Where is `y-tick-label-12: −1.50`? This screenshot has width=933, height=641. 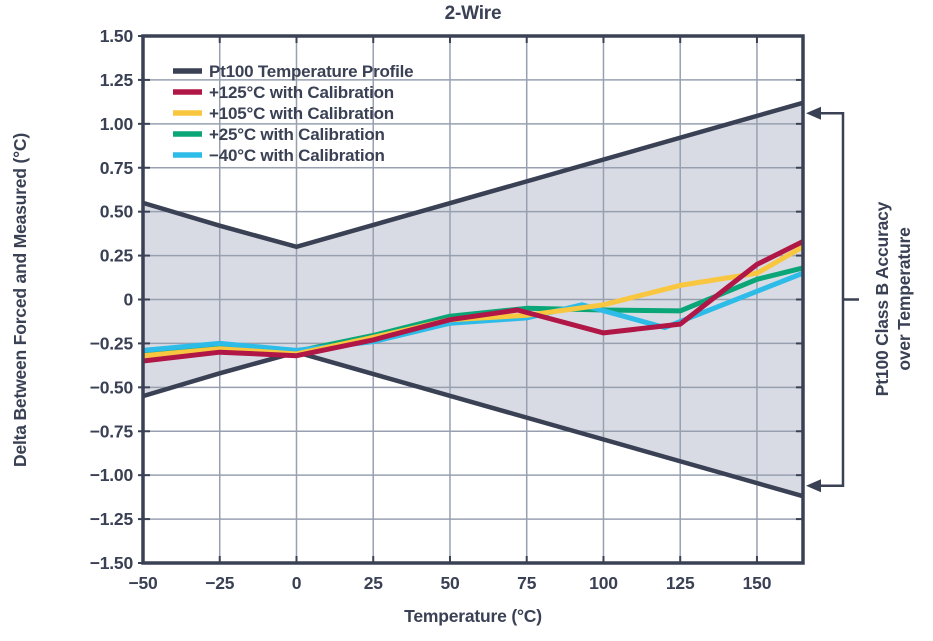
y-tick-label-12: −1.50 is located at coordinates (112, 563).